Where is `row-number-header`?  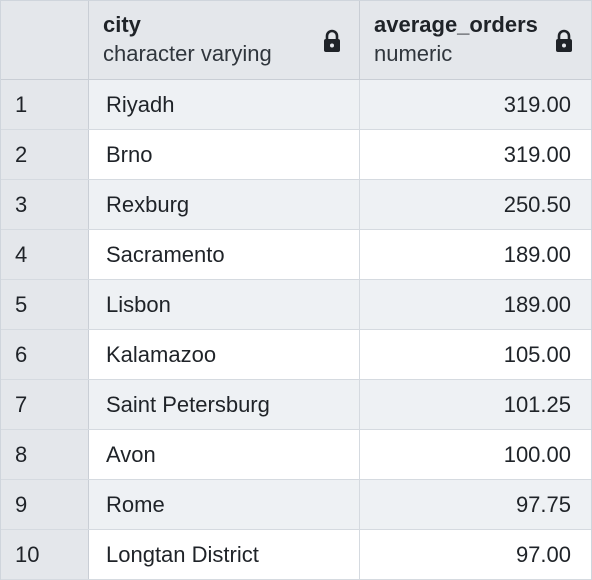
row-number-header is located at coordinates (45, 40).